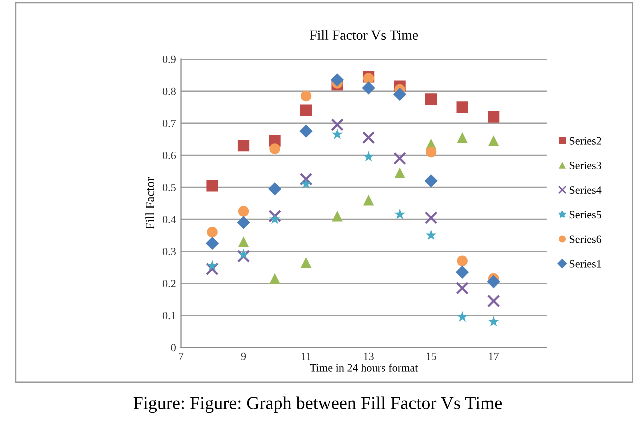 The image size is (636, 424). Describe the element at coordinates (306, 356) in the screenshot. I see `x-tick-label: 11` at that location.